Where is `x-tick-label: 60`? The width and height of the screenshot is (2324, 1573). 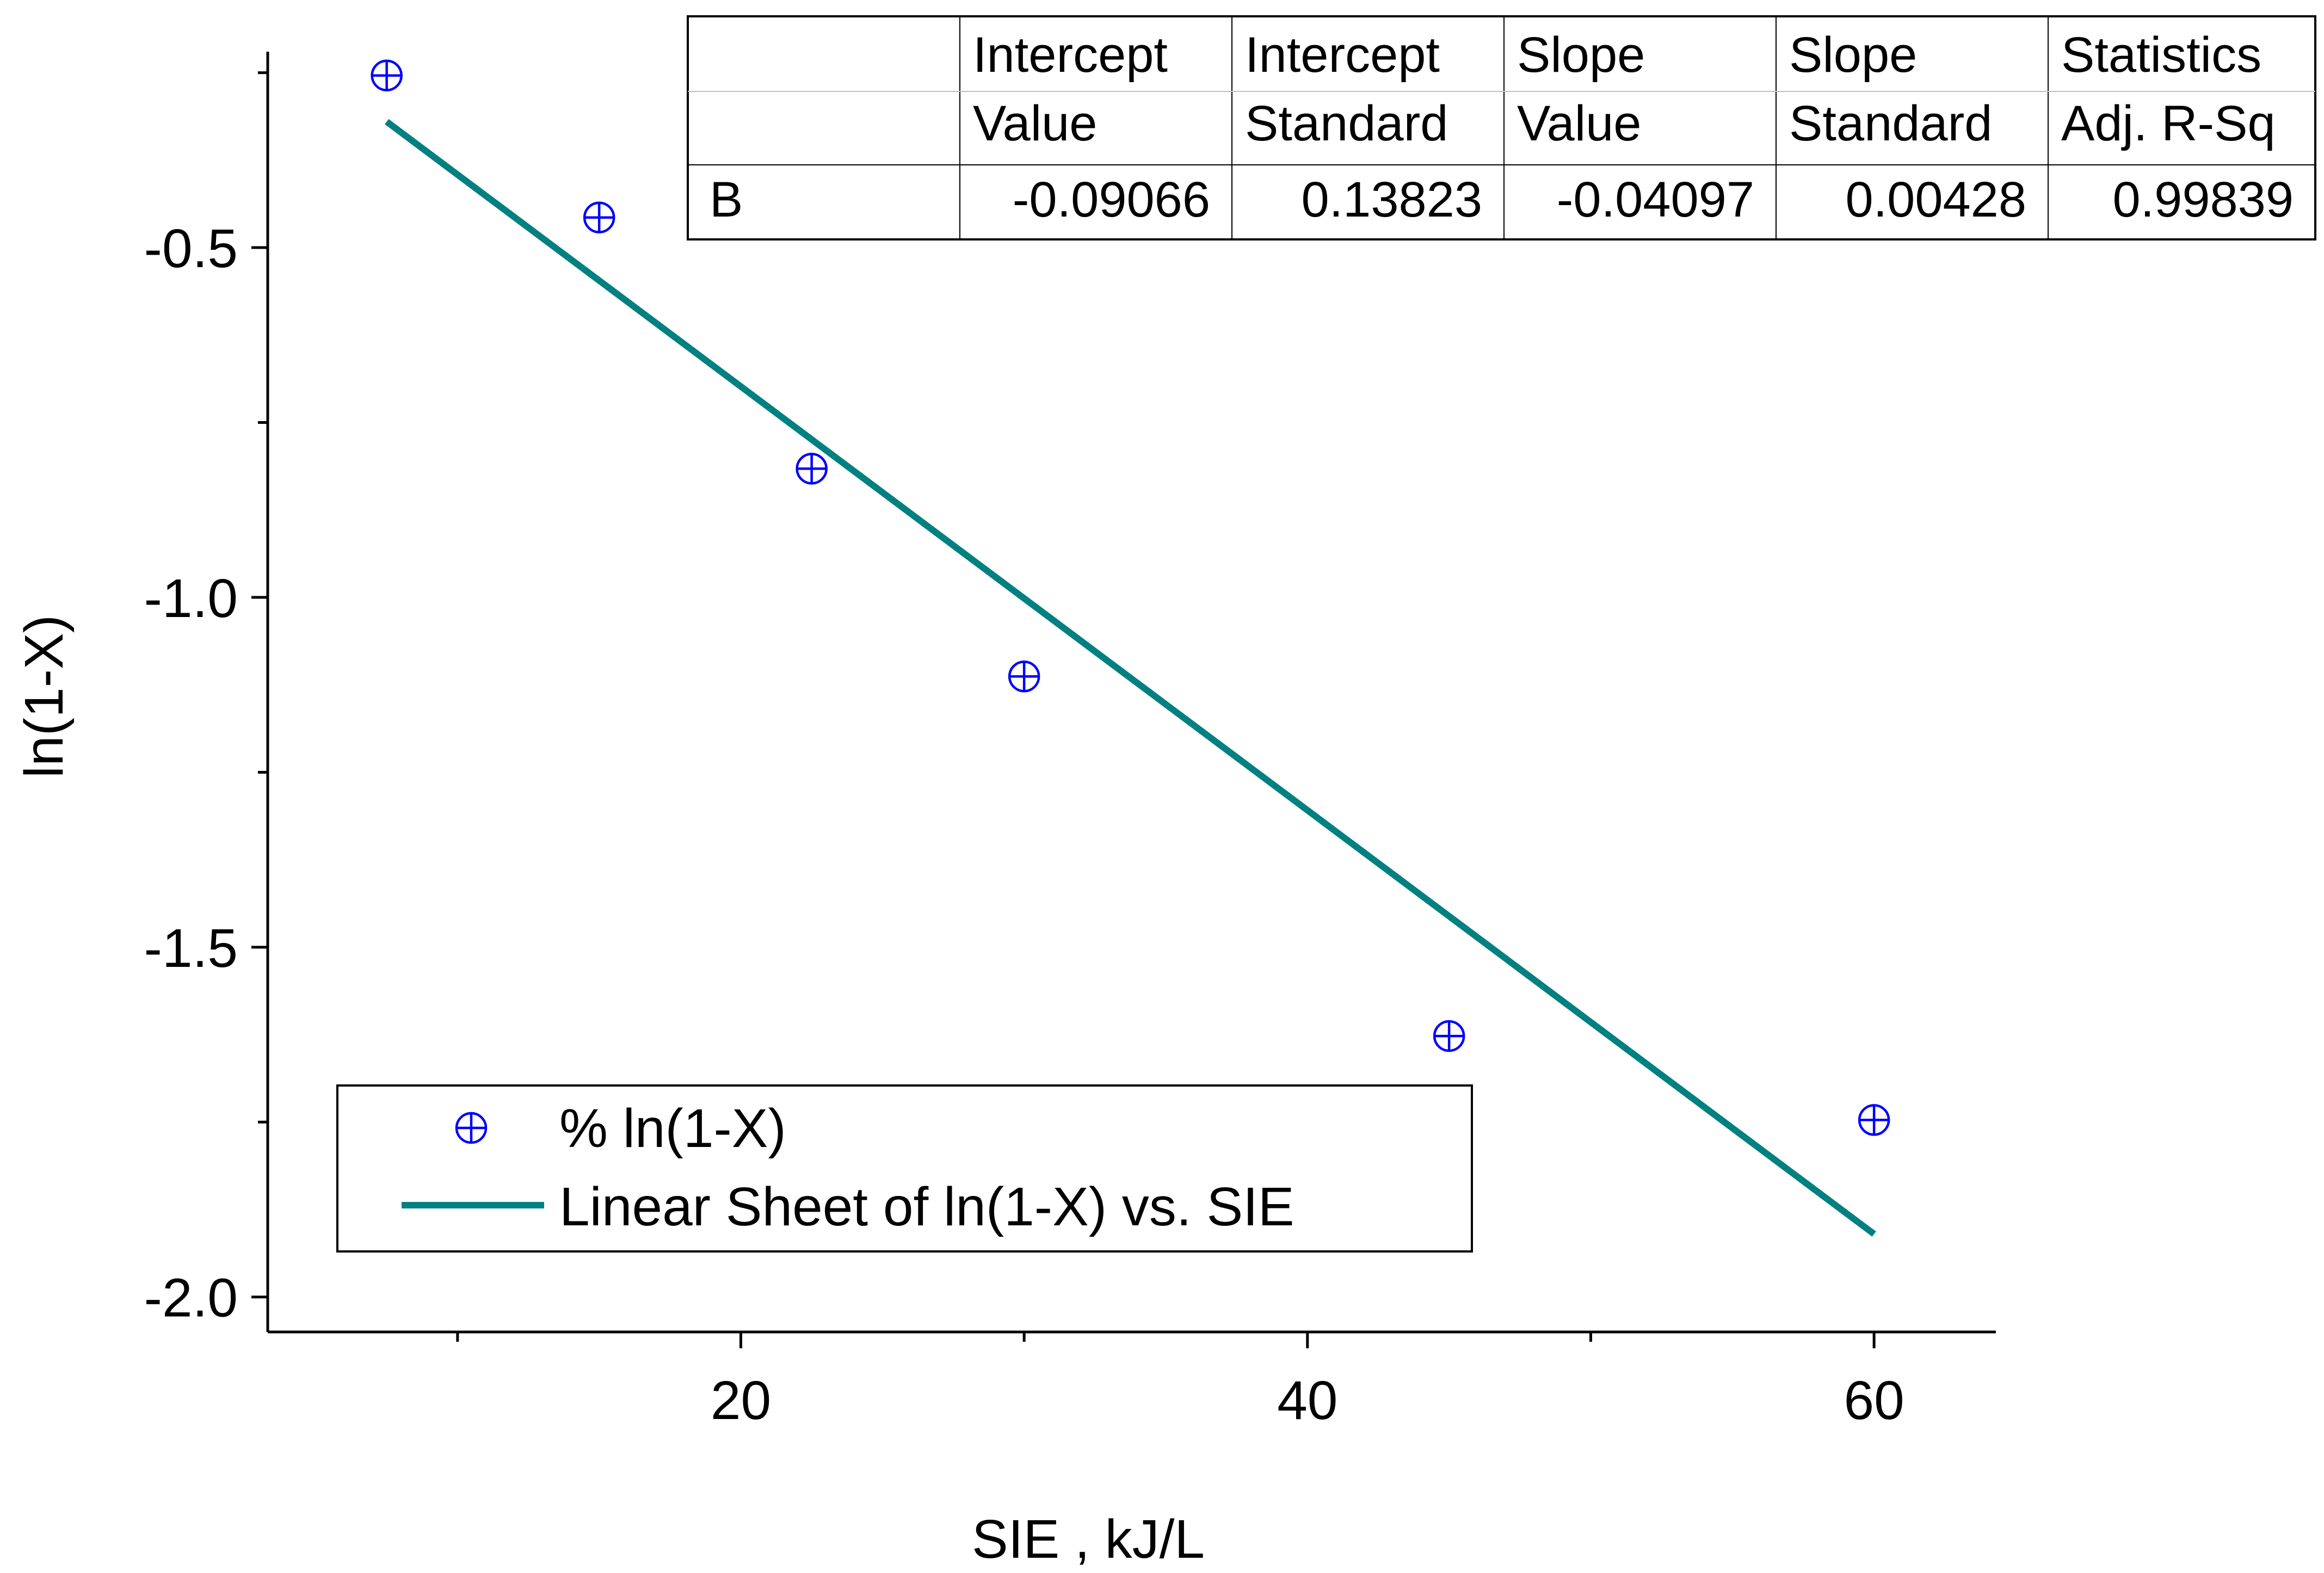 x-tick-label: 60 is located at coordinates (1874, 1400).